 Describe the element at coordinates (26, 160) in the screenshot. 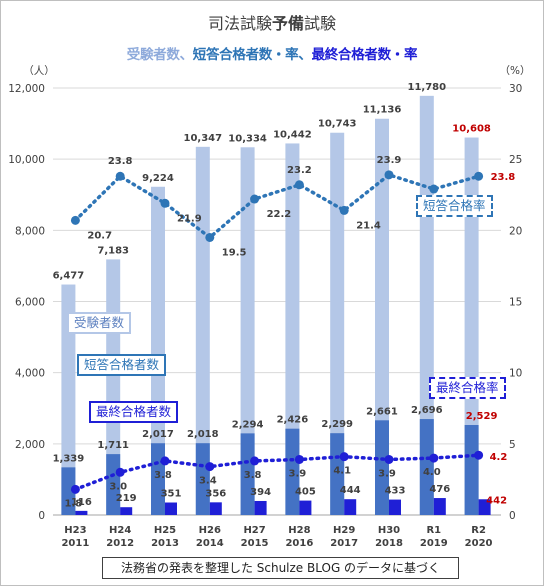

I see `y-left-tick-label: 10,000` at that location.